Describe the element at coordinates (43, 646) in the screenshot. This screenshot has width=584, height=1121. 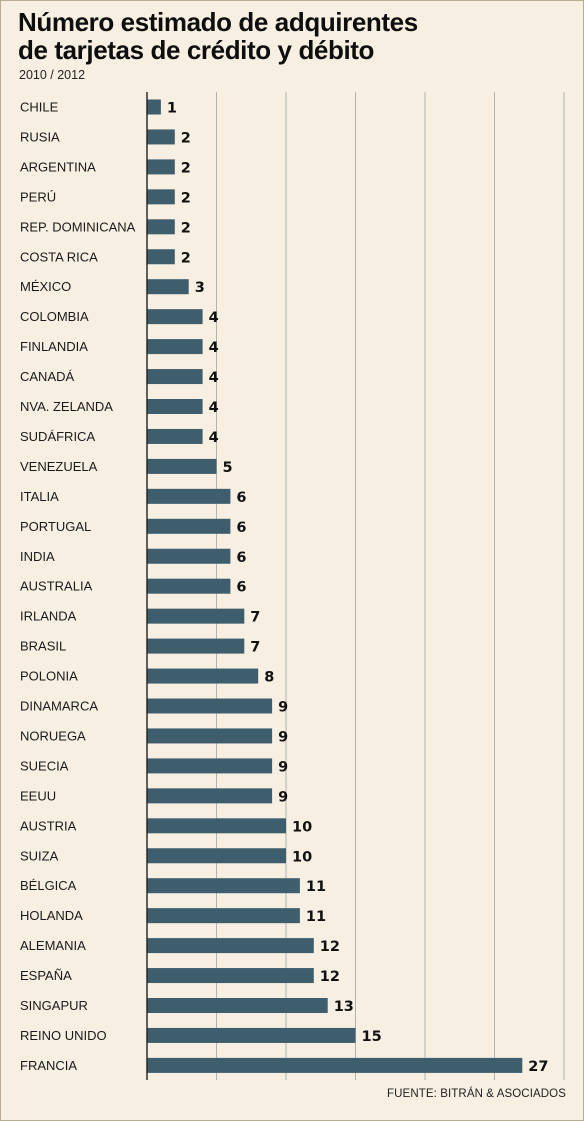
I see `category-label: BRASIL` at that location.